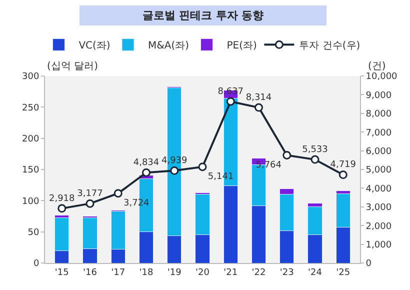  Describe the element at coordinates (259, 273) in the screenshot. I see `x-tick-label: '22` at that location.